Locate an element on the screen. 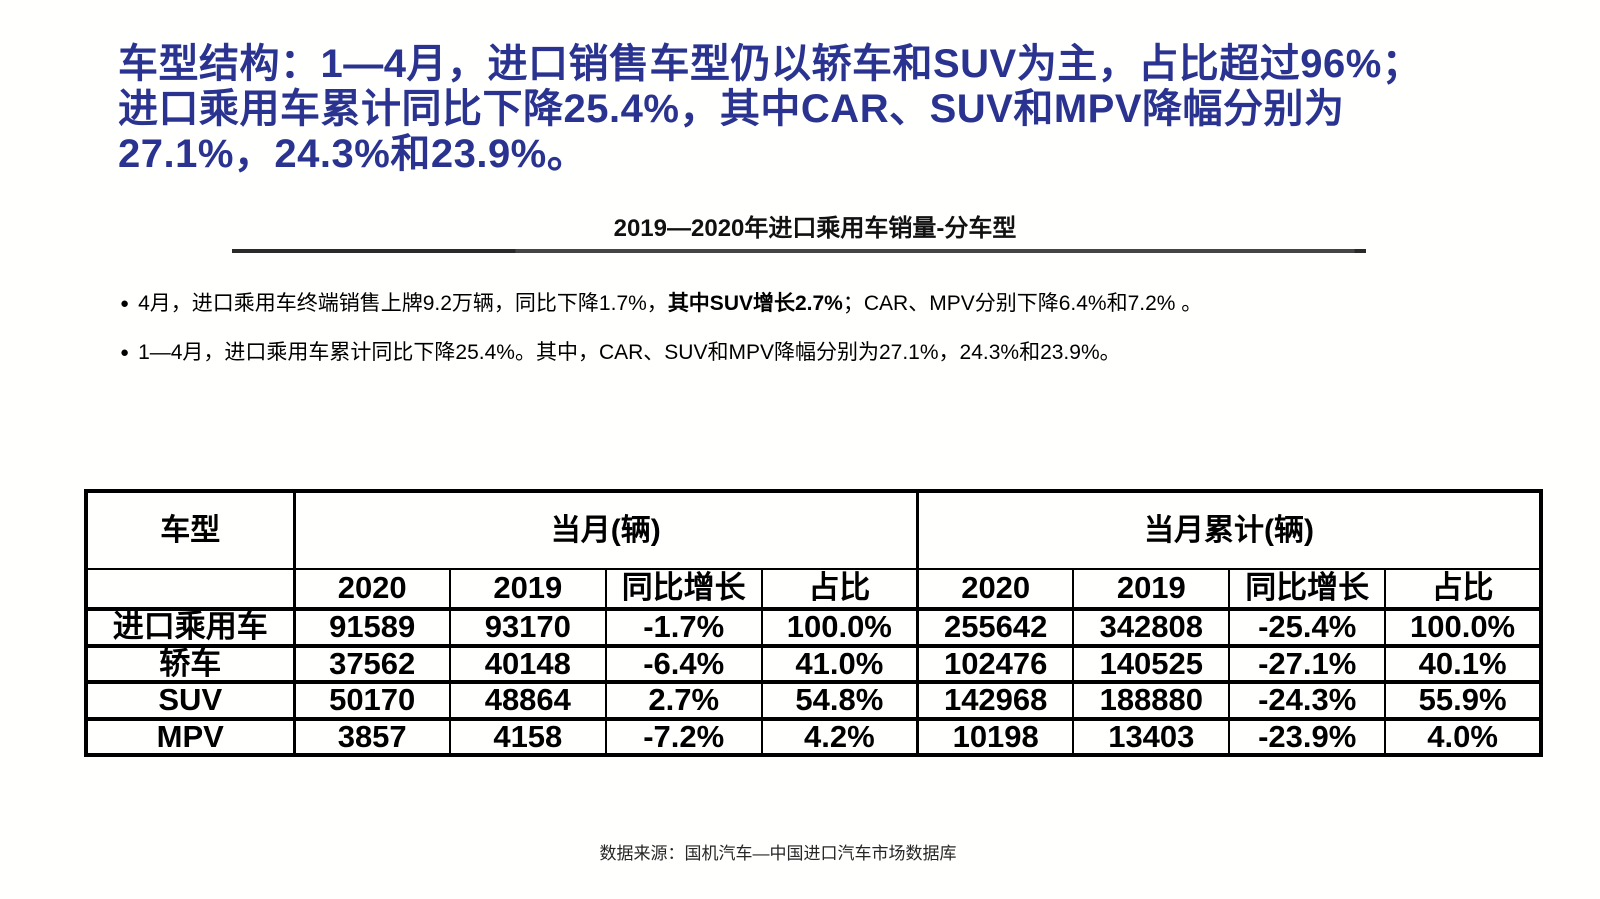 The image size is (1600, 899). table-cell: -1.7% is located at coordinates (683, 626).